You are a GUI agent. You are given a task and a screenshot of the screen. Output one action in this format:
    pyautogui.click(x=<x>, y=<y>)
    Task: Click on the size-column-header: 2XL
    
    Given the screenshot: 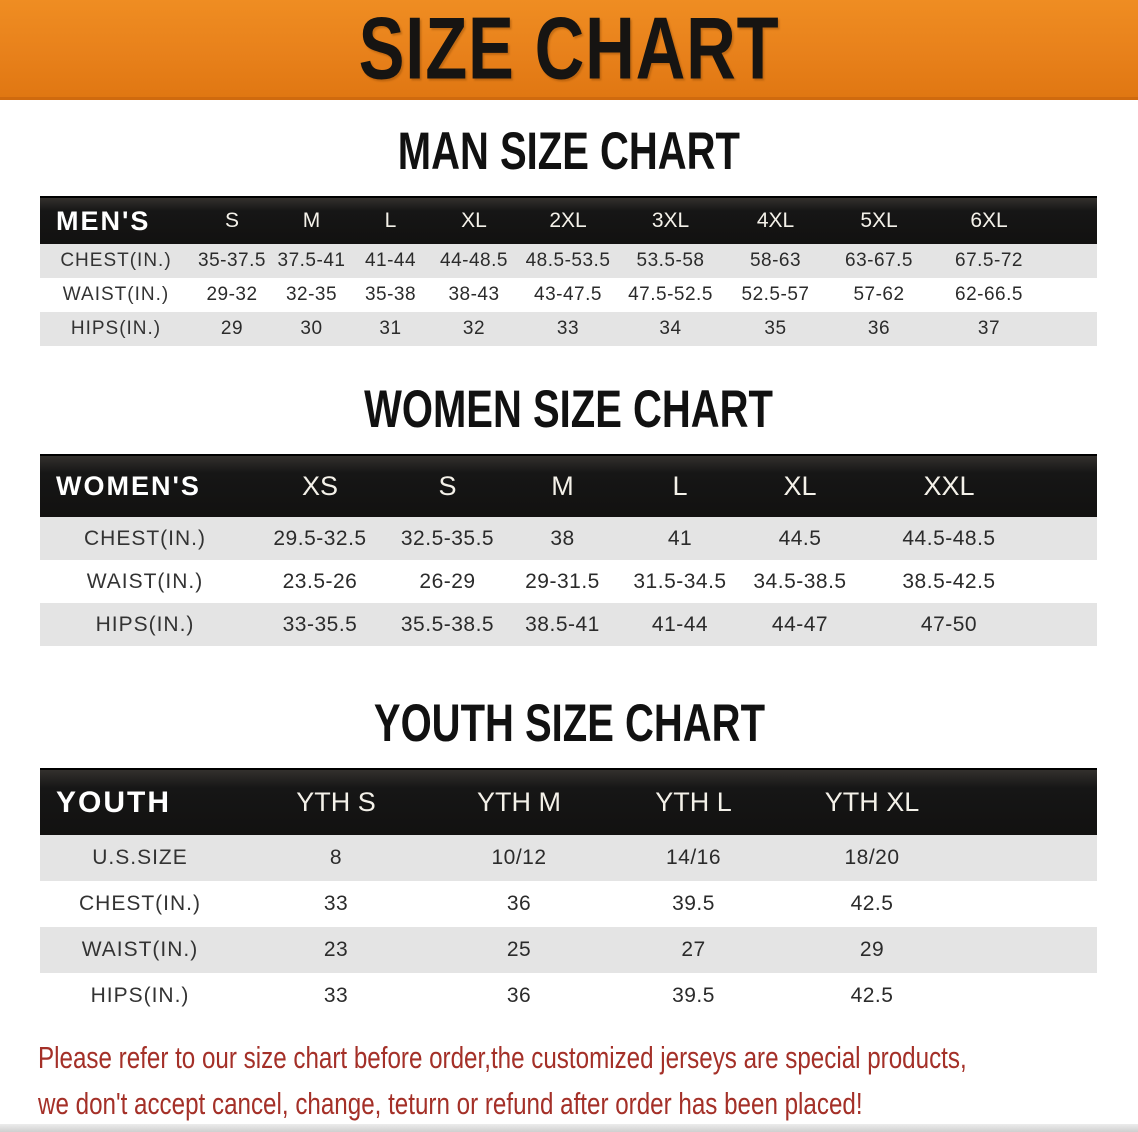 What is the action you would take?
    pyautogui.click(x=568, y=220)
    